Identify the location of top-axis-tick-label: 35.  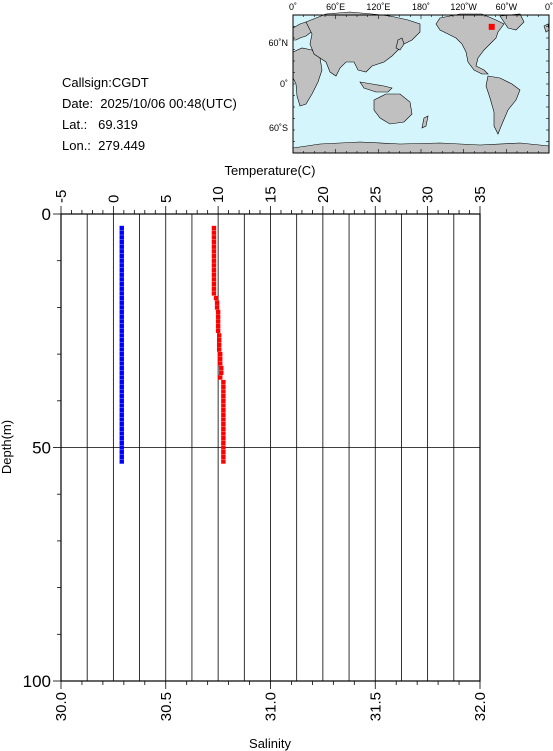
(480, 194).